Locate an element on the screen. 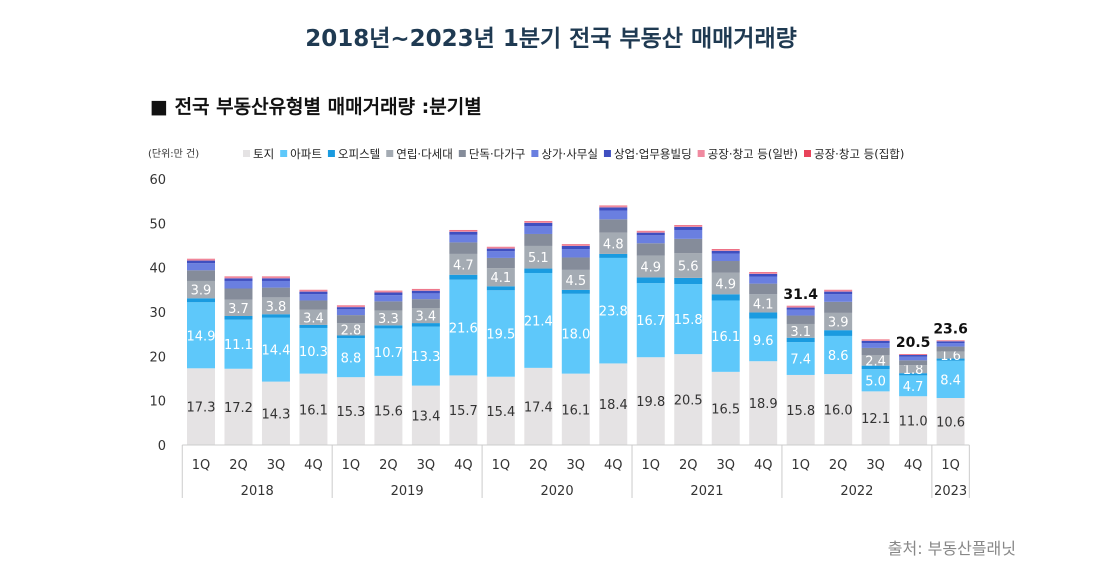 This screenshot has width=1103, height=585. unit-label: (단위:만 건) is located at coordinates (173, 153).